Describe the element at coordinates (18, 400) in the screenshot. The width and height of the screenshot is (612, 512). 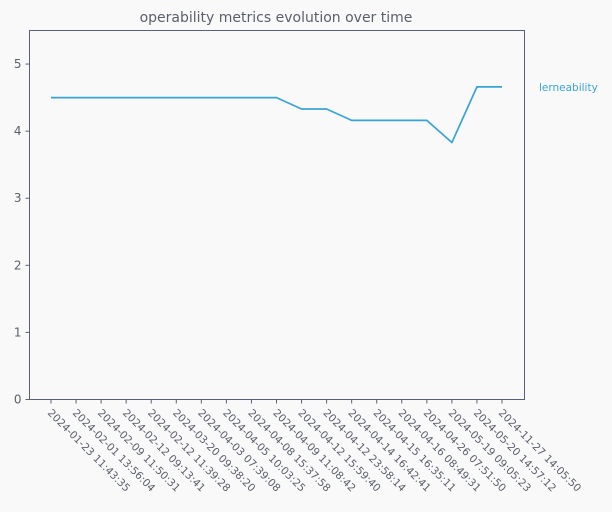
I see `y-tick-label: 0` at that location.